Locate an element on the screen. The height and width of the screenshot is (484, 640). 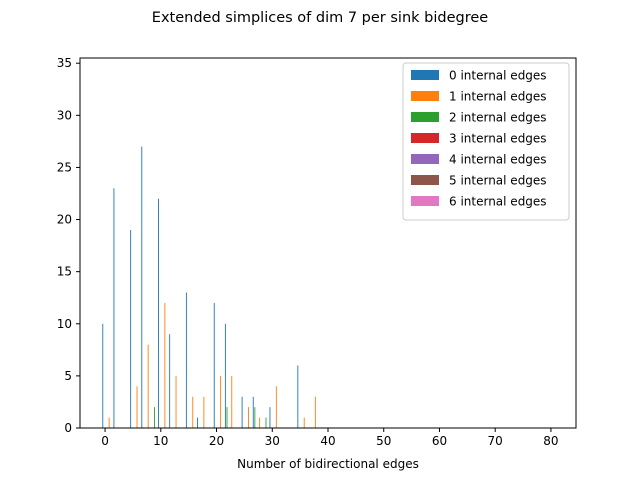
legend-label-2: 2 internal edges is located at coordinates (498, 118).